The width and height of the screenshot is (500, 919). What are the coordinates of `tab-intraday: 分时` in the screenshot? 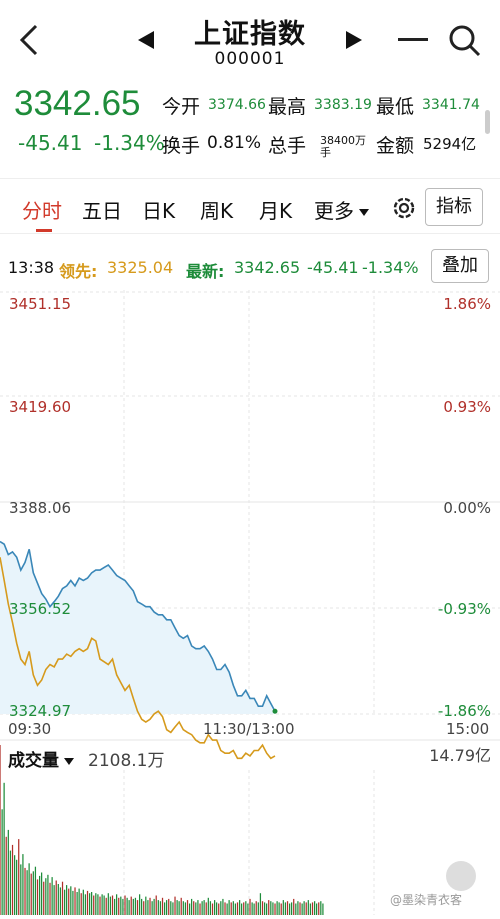 It's located at (42, 211).